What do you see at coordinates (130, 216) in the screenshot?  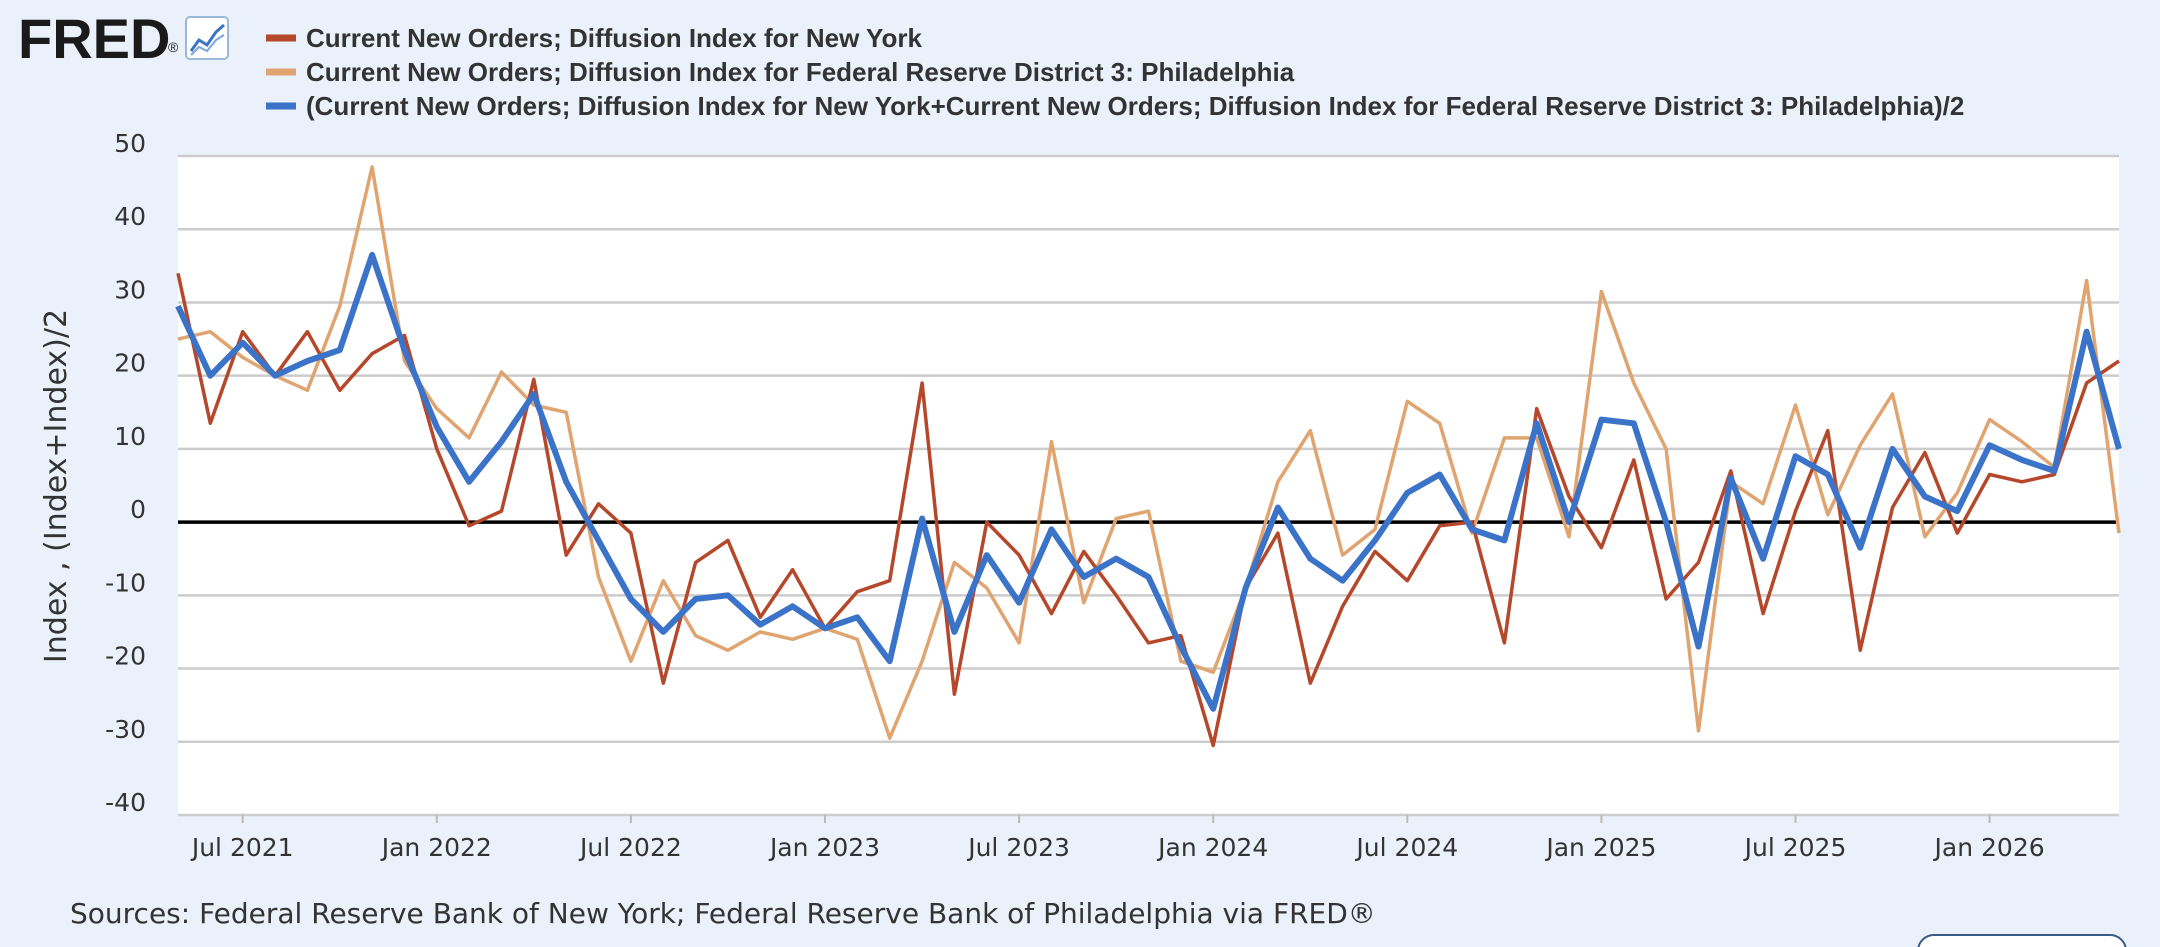 I see `y-tick-label: 40` at bounding box center [130, 216].